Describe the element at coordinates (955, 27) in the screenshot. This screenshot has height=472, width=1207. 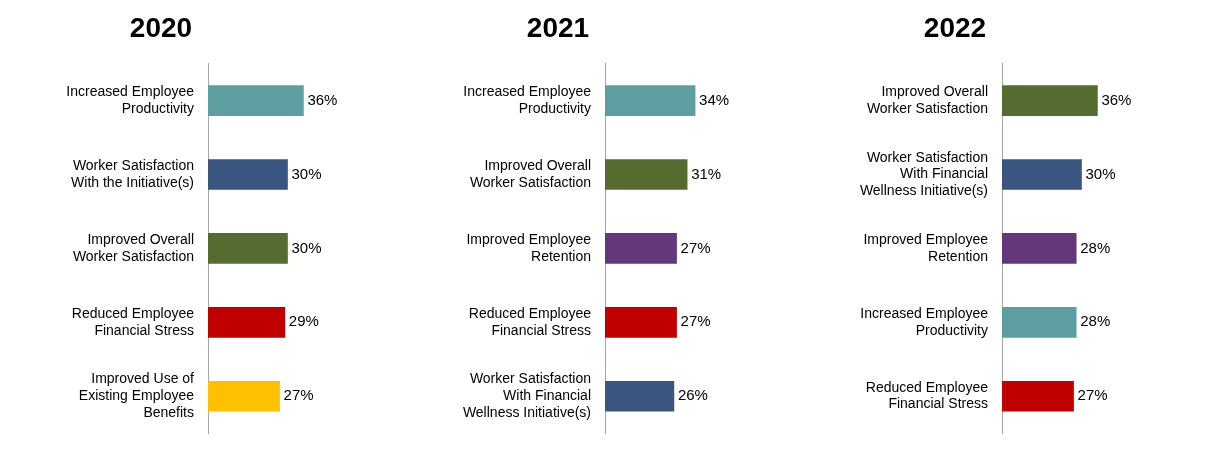
I see `chart-title: 2022` at that location.